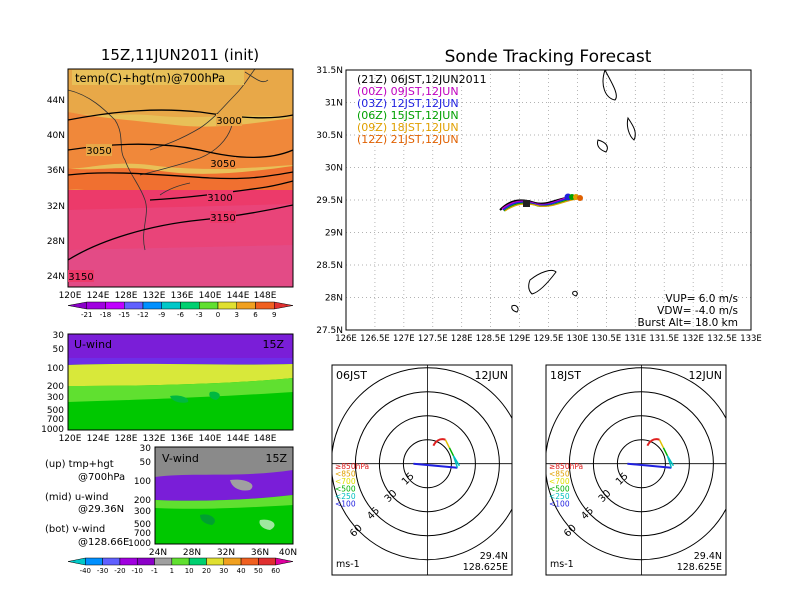  What do you see at coordinates (155, 198) in the screenshot?
I see `contour-labels: 3000 3050 3050 3100 3150 3150` at bounding box center [155, 198].